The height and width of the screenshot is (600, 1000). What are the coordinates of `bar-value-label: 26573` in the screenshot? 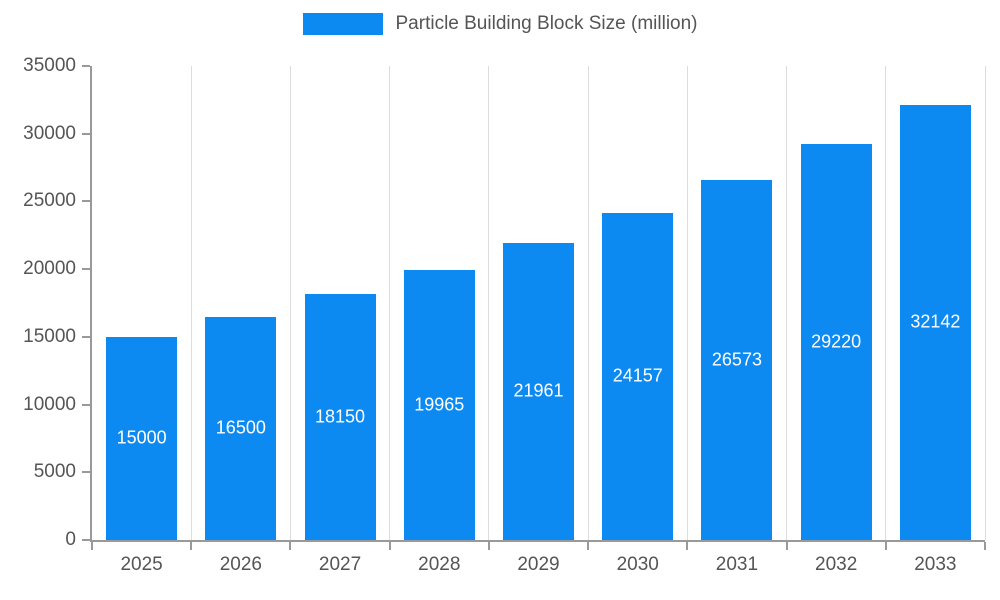 It's located at (736, 359).